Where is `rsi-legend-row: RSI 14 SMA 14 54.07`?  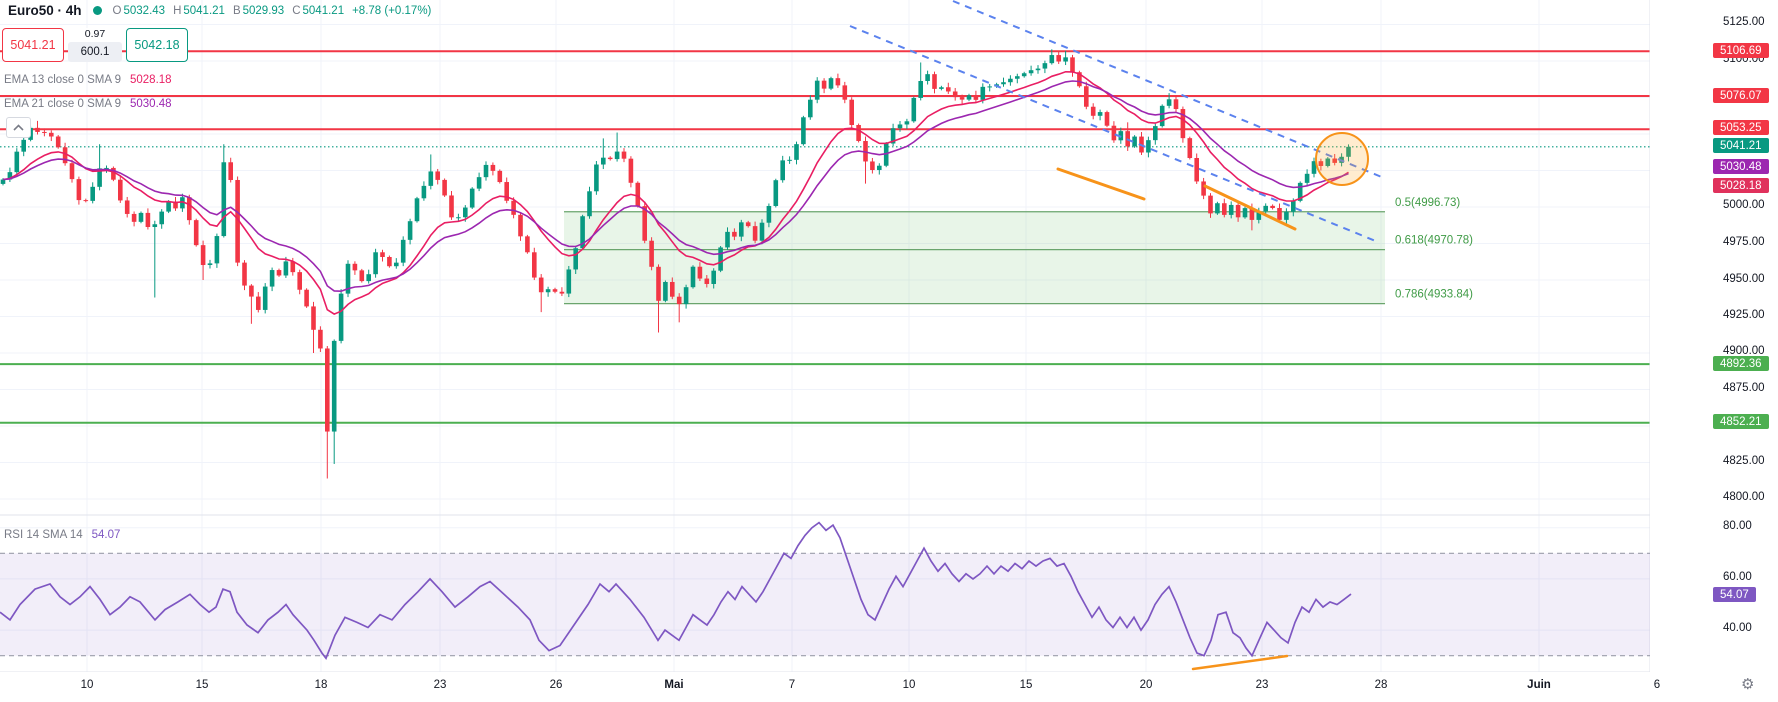 rsi-legend-row: RSI 14 SMA 14 54.07 is located at coordinates (62, 535).